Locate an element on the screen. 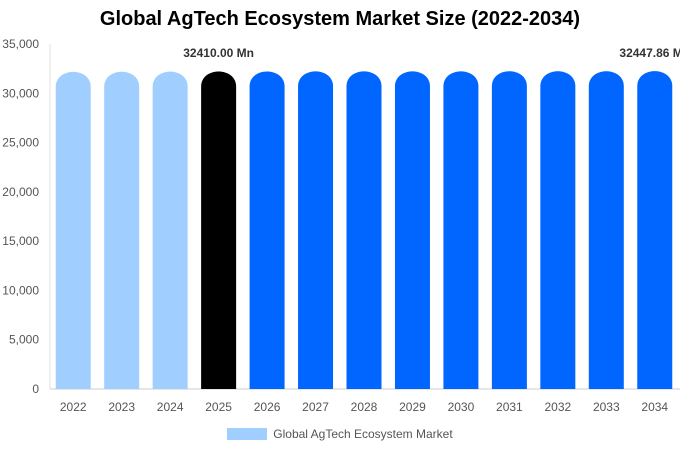 Image resolution: width=680 pixels, height=450 pixels. x-tick-label: 2024 is located at coordinates (170, 407).